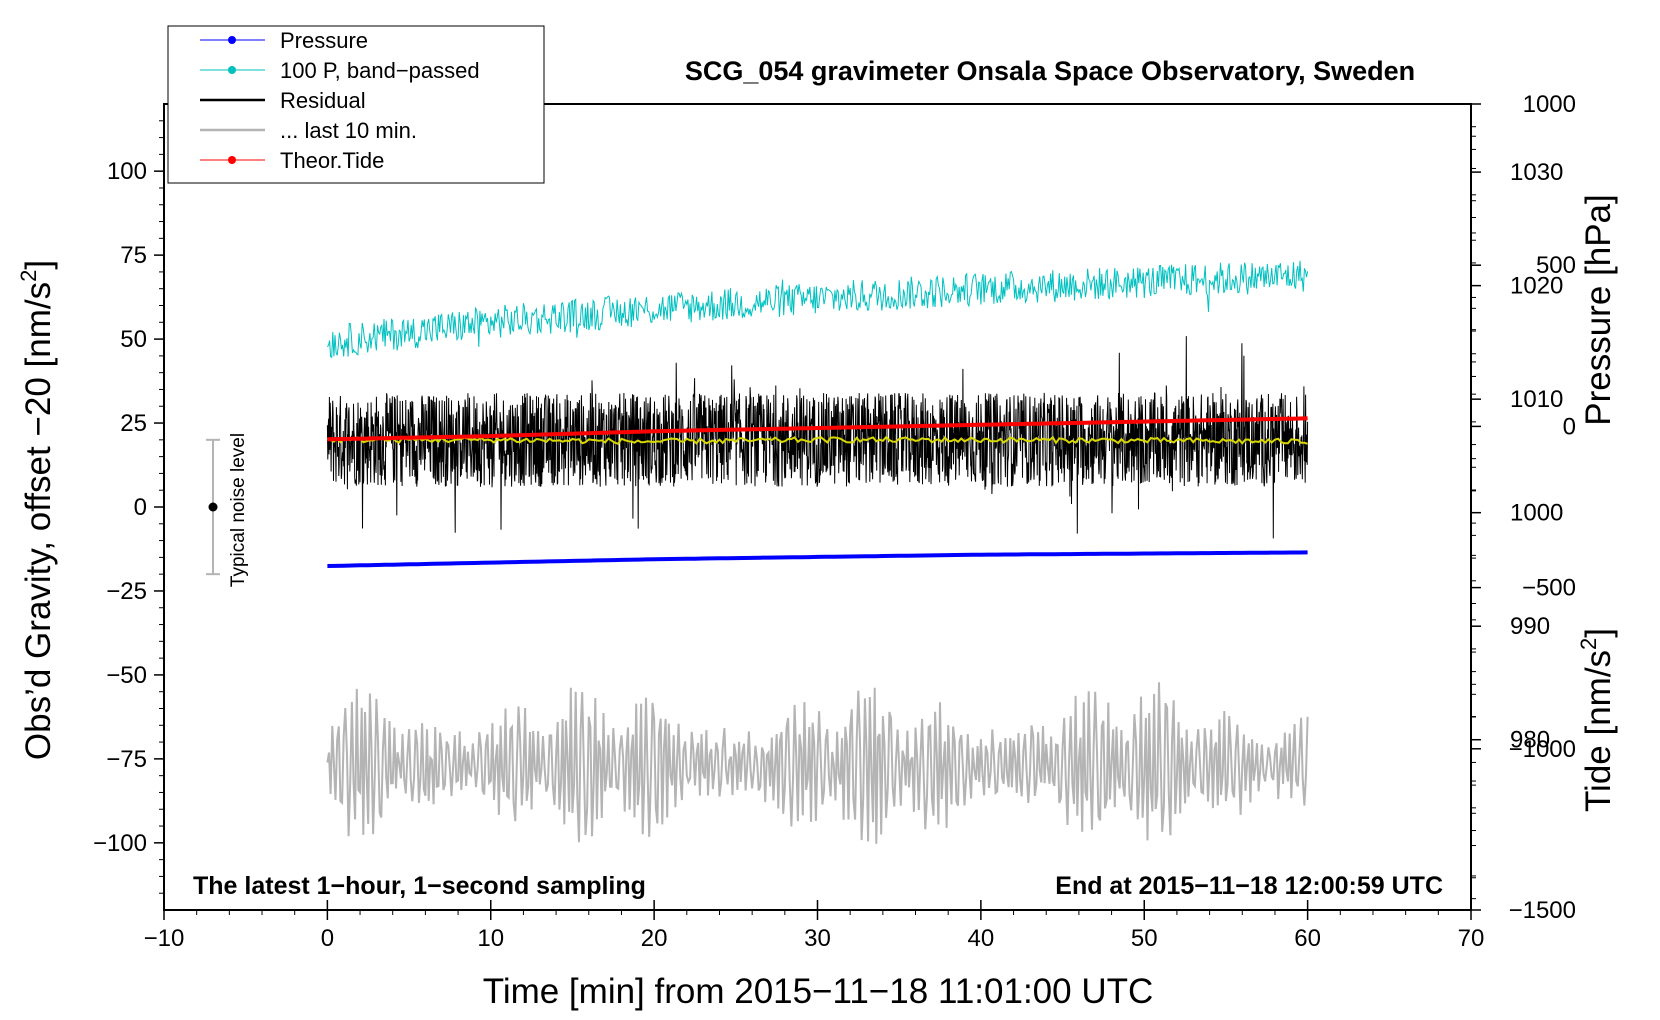 The width and height of the screenshot is (1660, 1020). Describe the element at coordinates (28, 276) in the screenshot. I see `y-left-axis-label-sup: 2` at that location.